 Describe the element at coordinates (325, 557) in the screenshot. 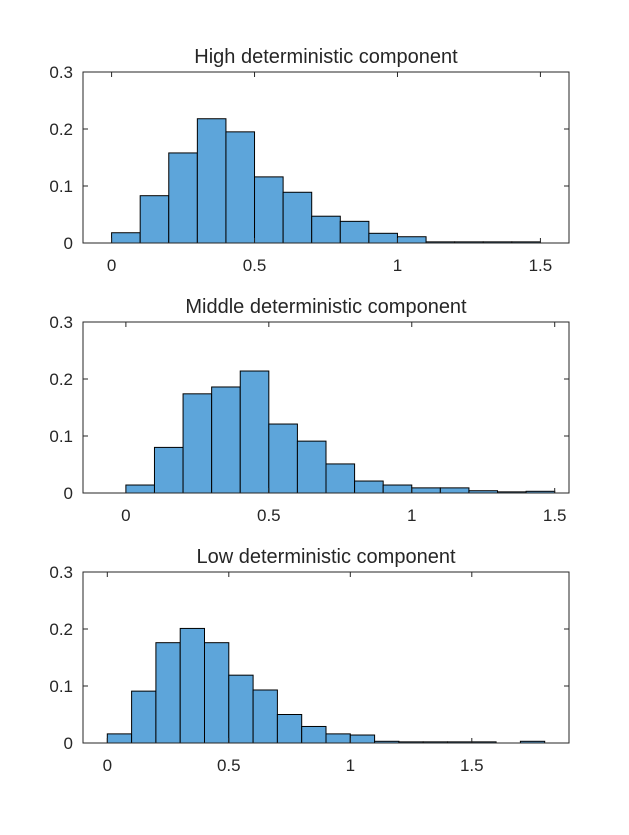

I see `chart-title: Low deterministic component` at that location.